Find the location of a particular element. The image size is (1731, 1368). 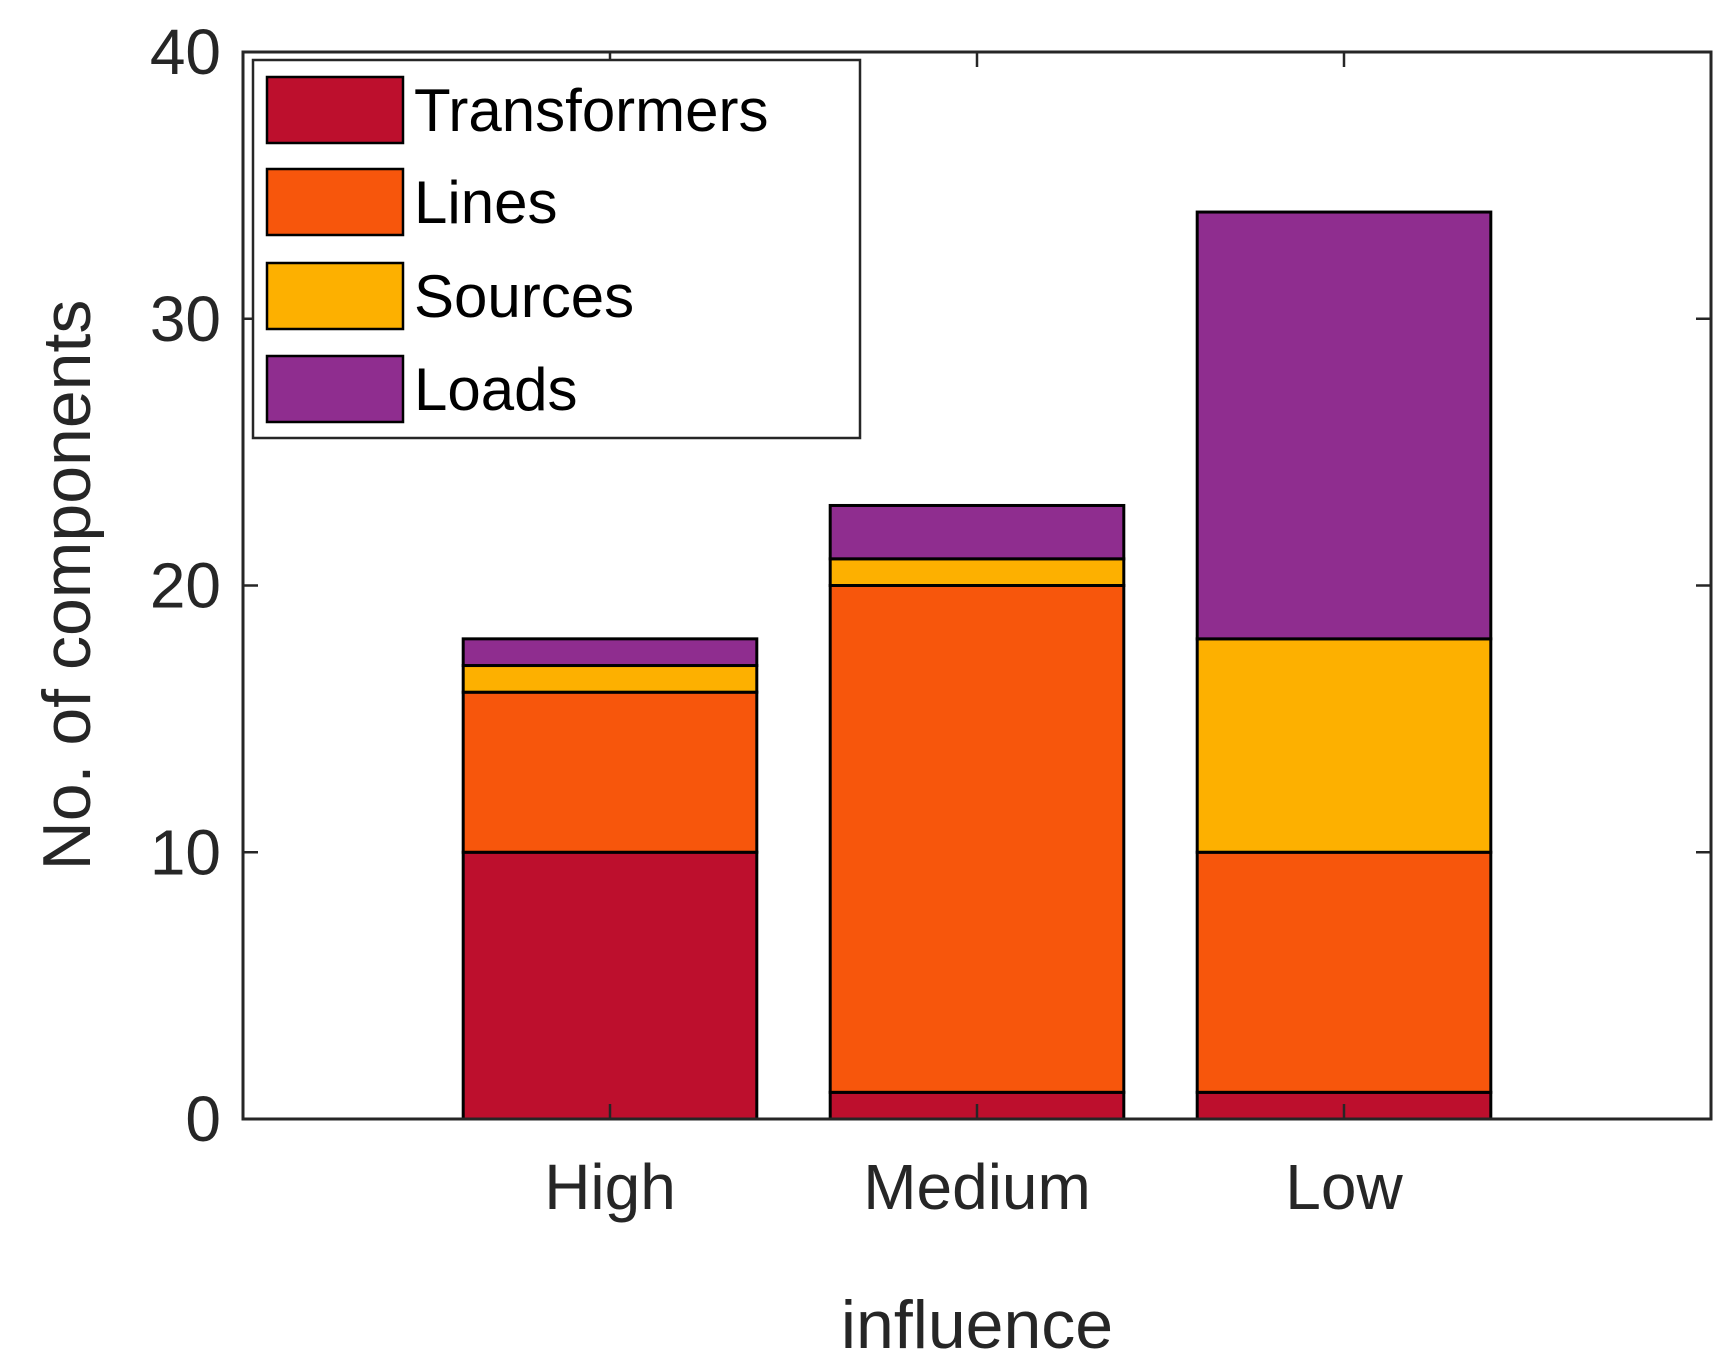

bar-loads-low is located at coordinates (1344, 425).